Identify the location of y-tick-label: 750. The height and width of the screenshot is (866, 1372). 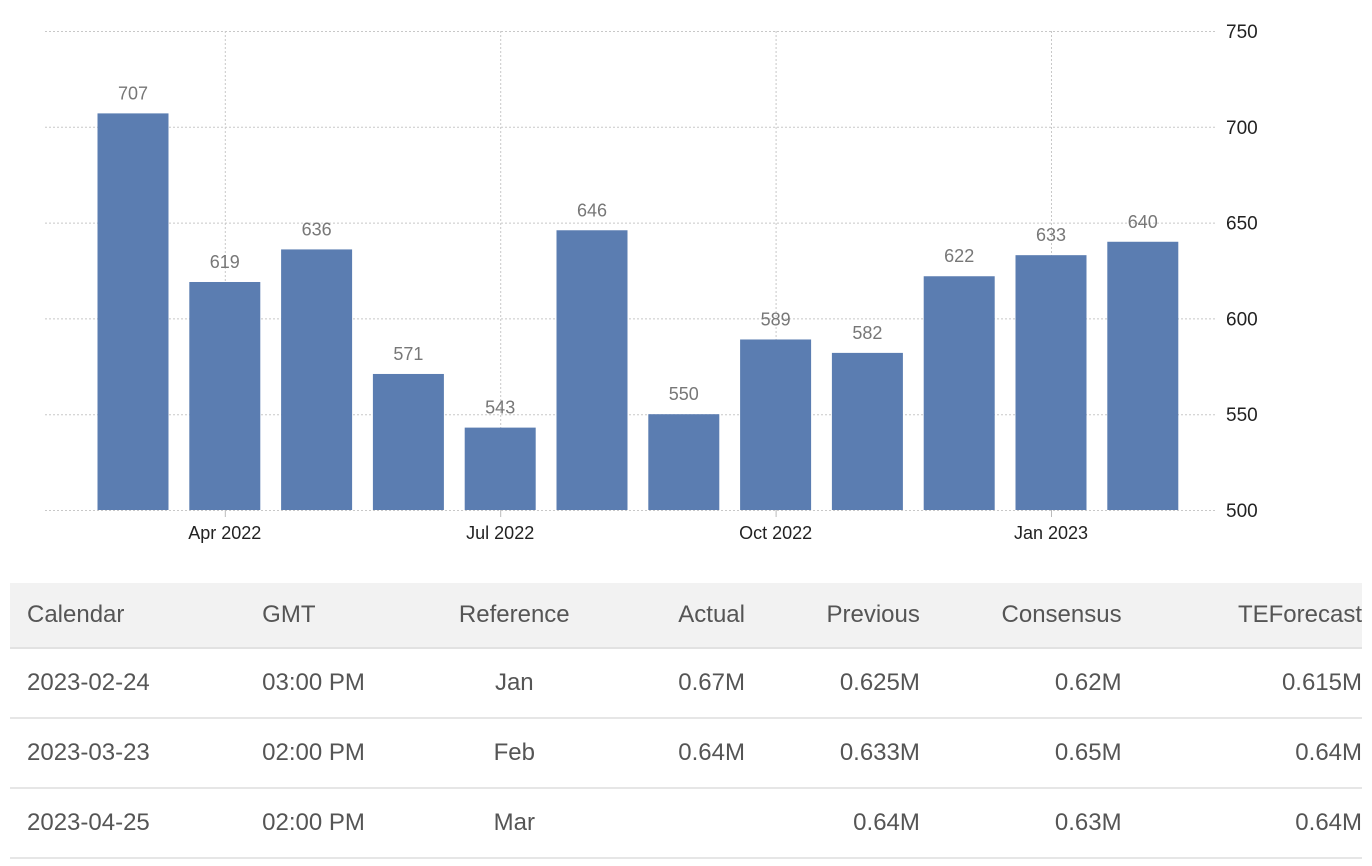
(1242, 32).